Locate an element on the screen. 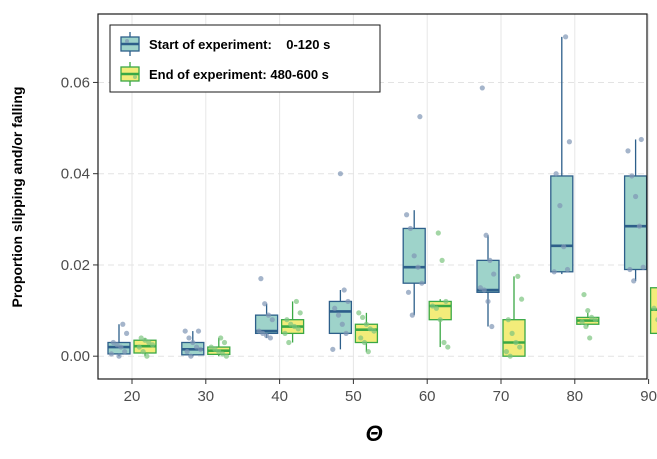  y-axis-ticks: 0.00 0.02 0.04 0.06 is located at coordinates (79, 219).